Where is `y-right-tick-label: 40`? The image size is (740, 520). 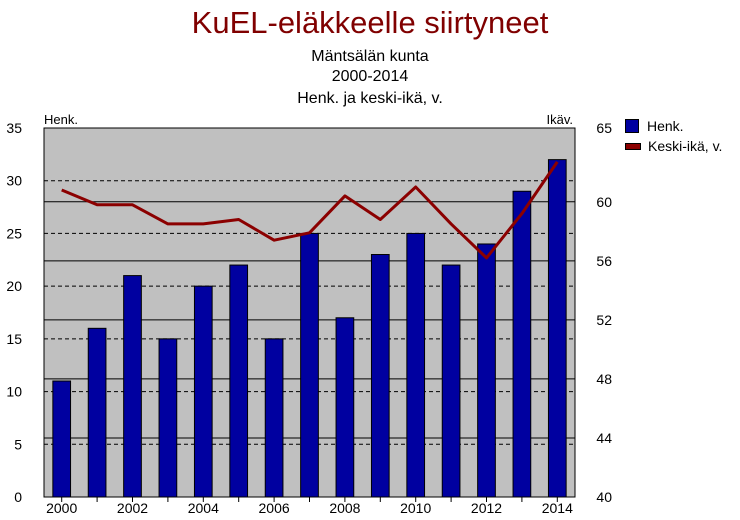
y-right-tick-label: 40 is located at coordinates (604, 497).